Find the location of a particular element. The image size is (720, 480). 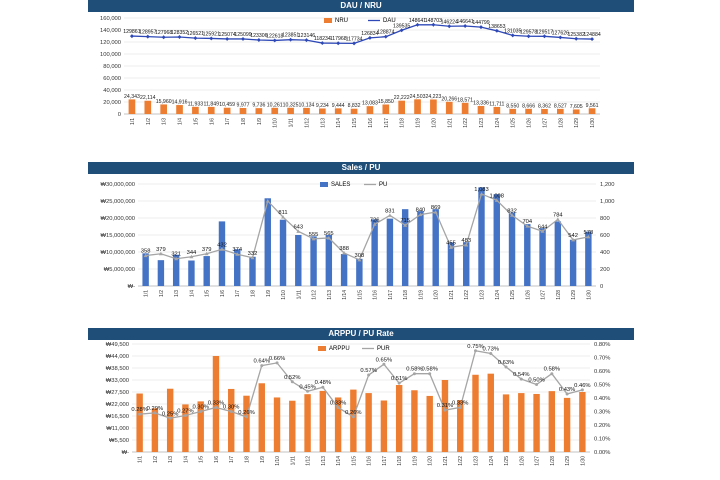

x-tick-label: 1/29 is located at coordinates (574, 295).